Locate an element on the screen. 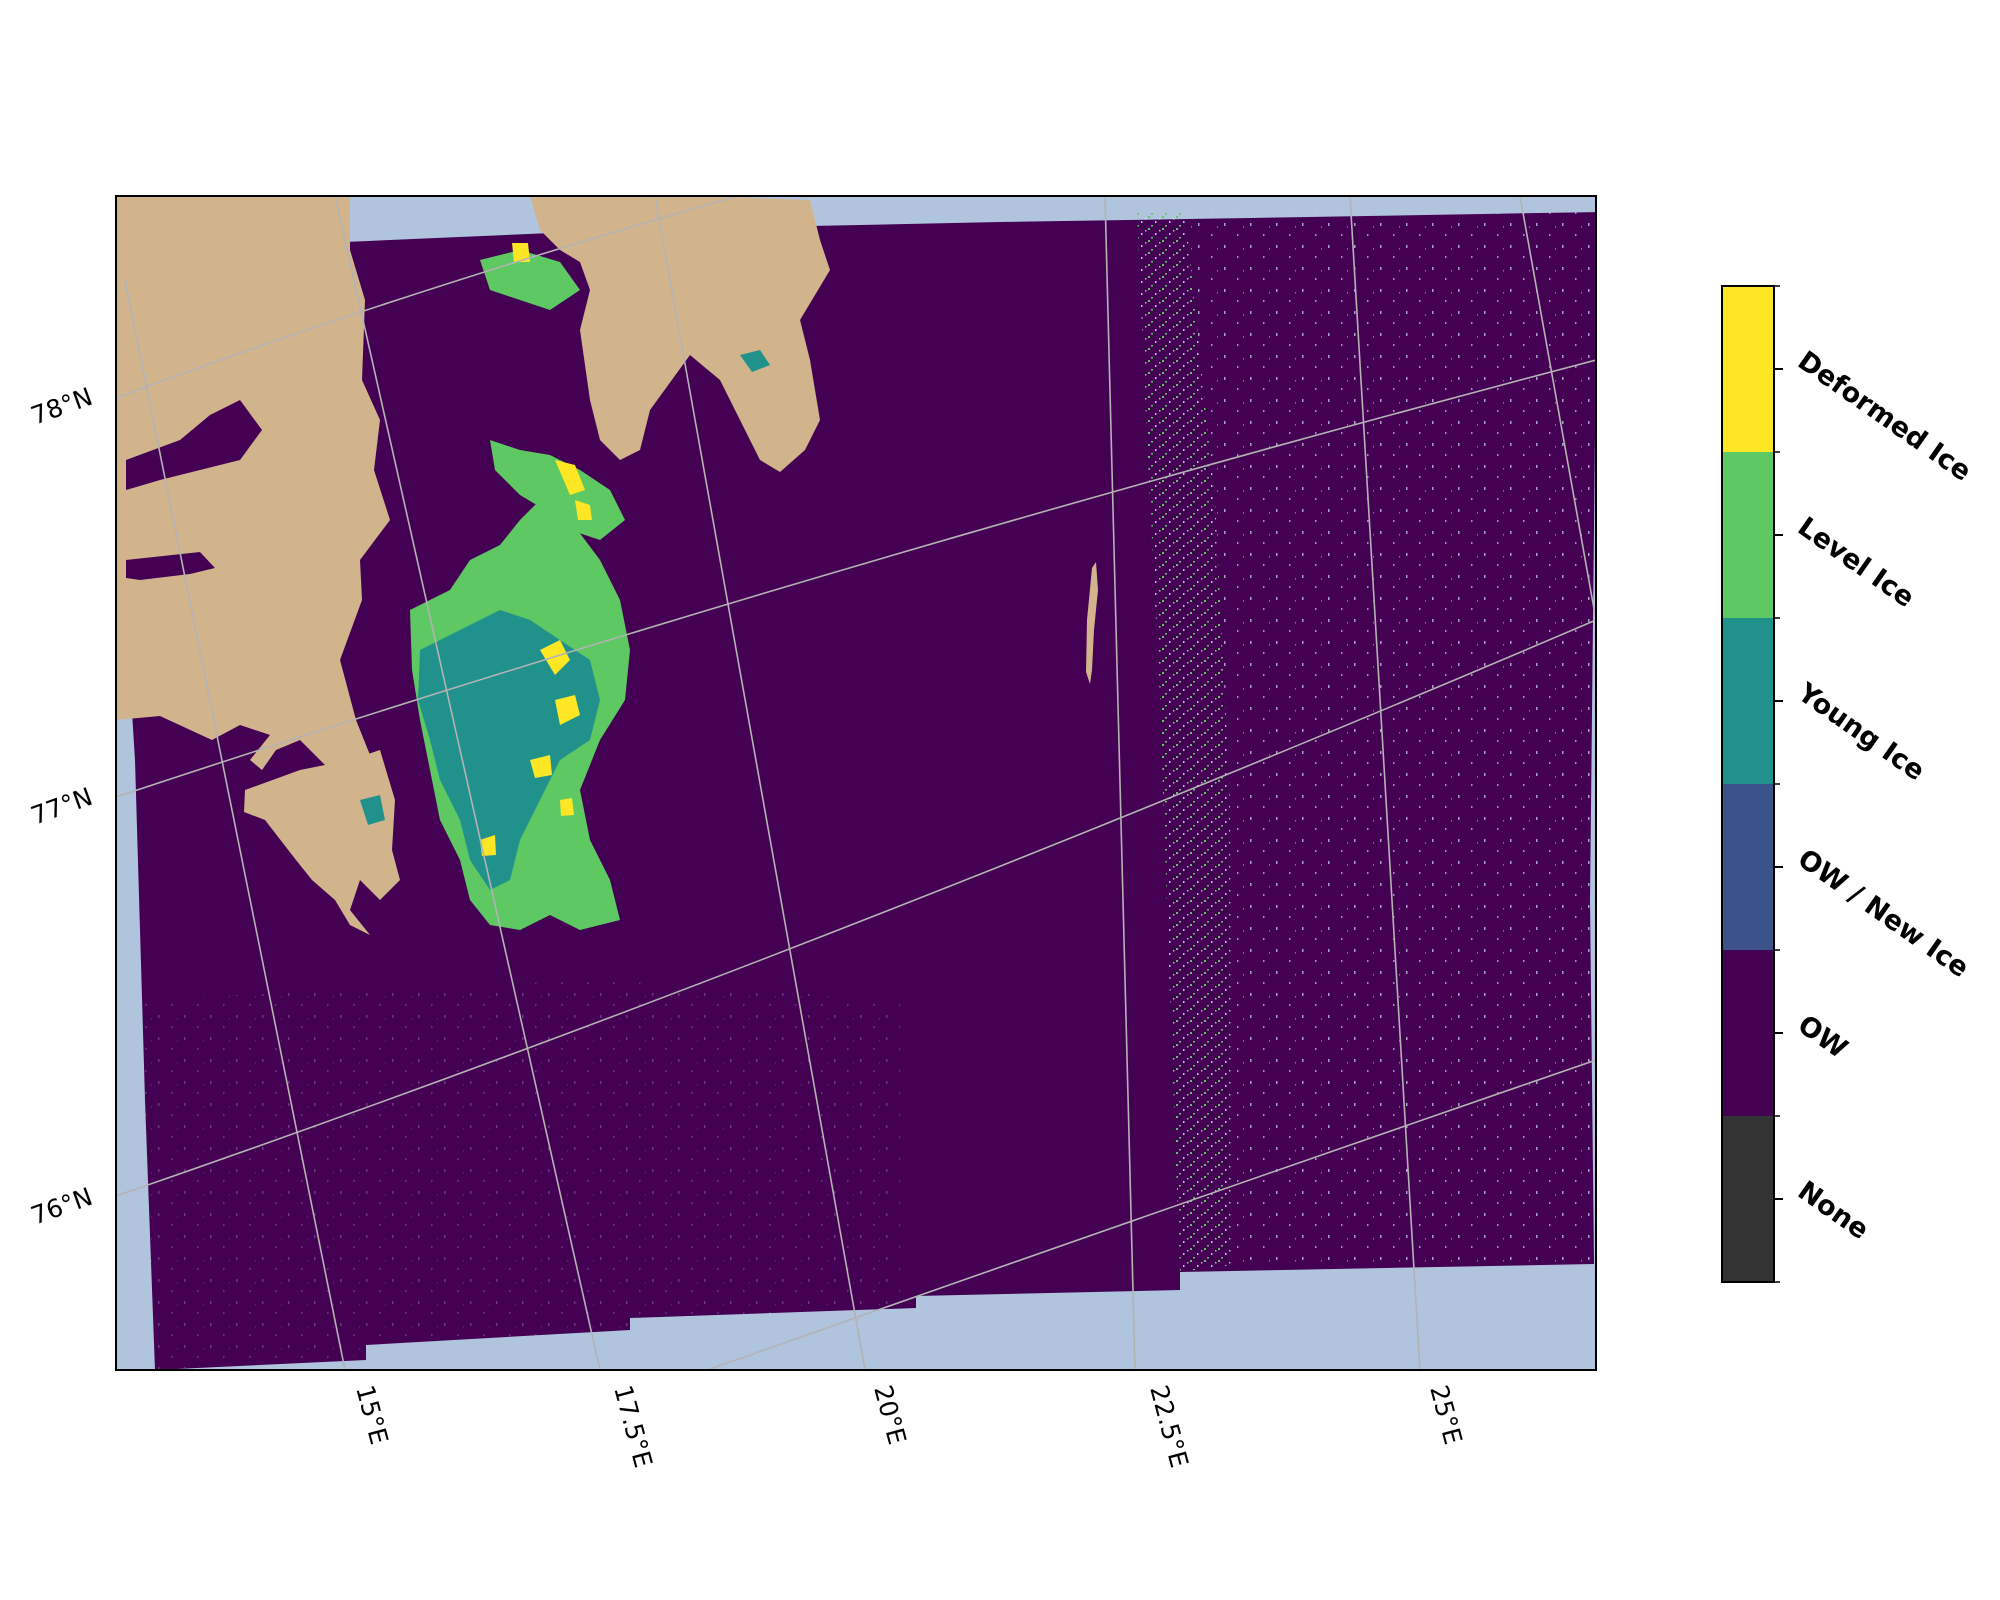 Image resolution: width=2000 pixels, height=1600 pixels. parallel-78n is located at coordinates (428, 297).